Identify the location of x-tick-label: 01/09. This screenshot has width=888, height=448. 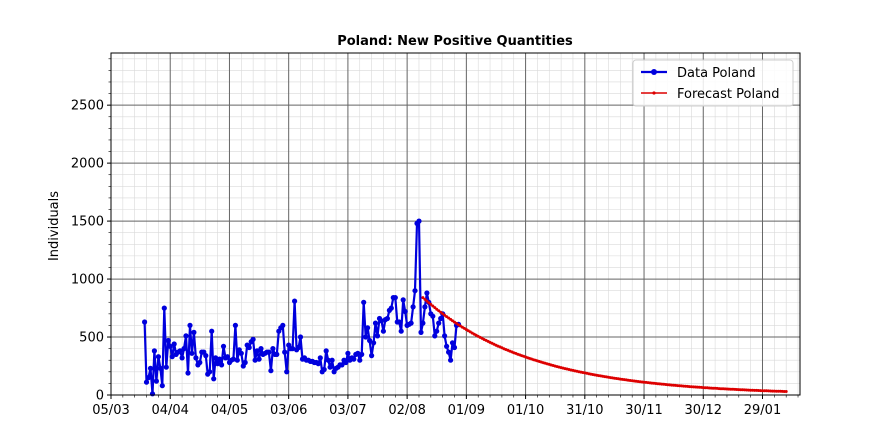
(466, 410).